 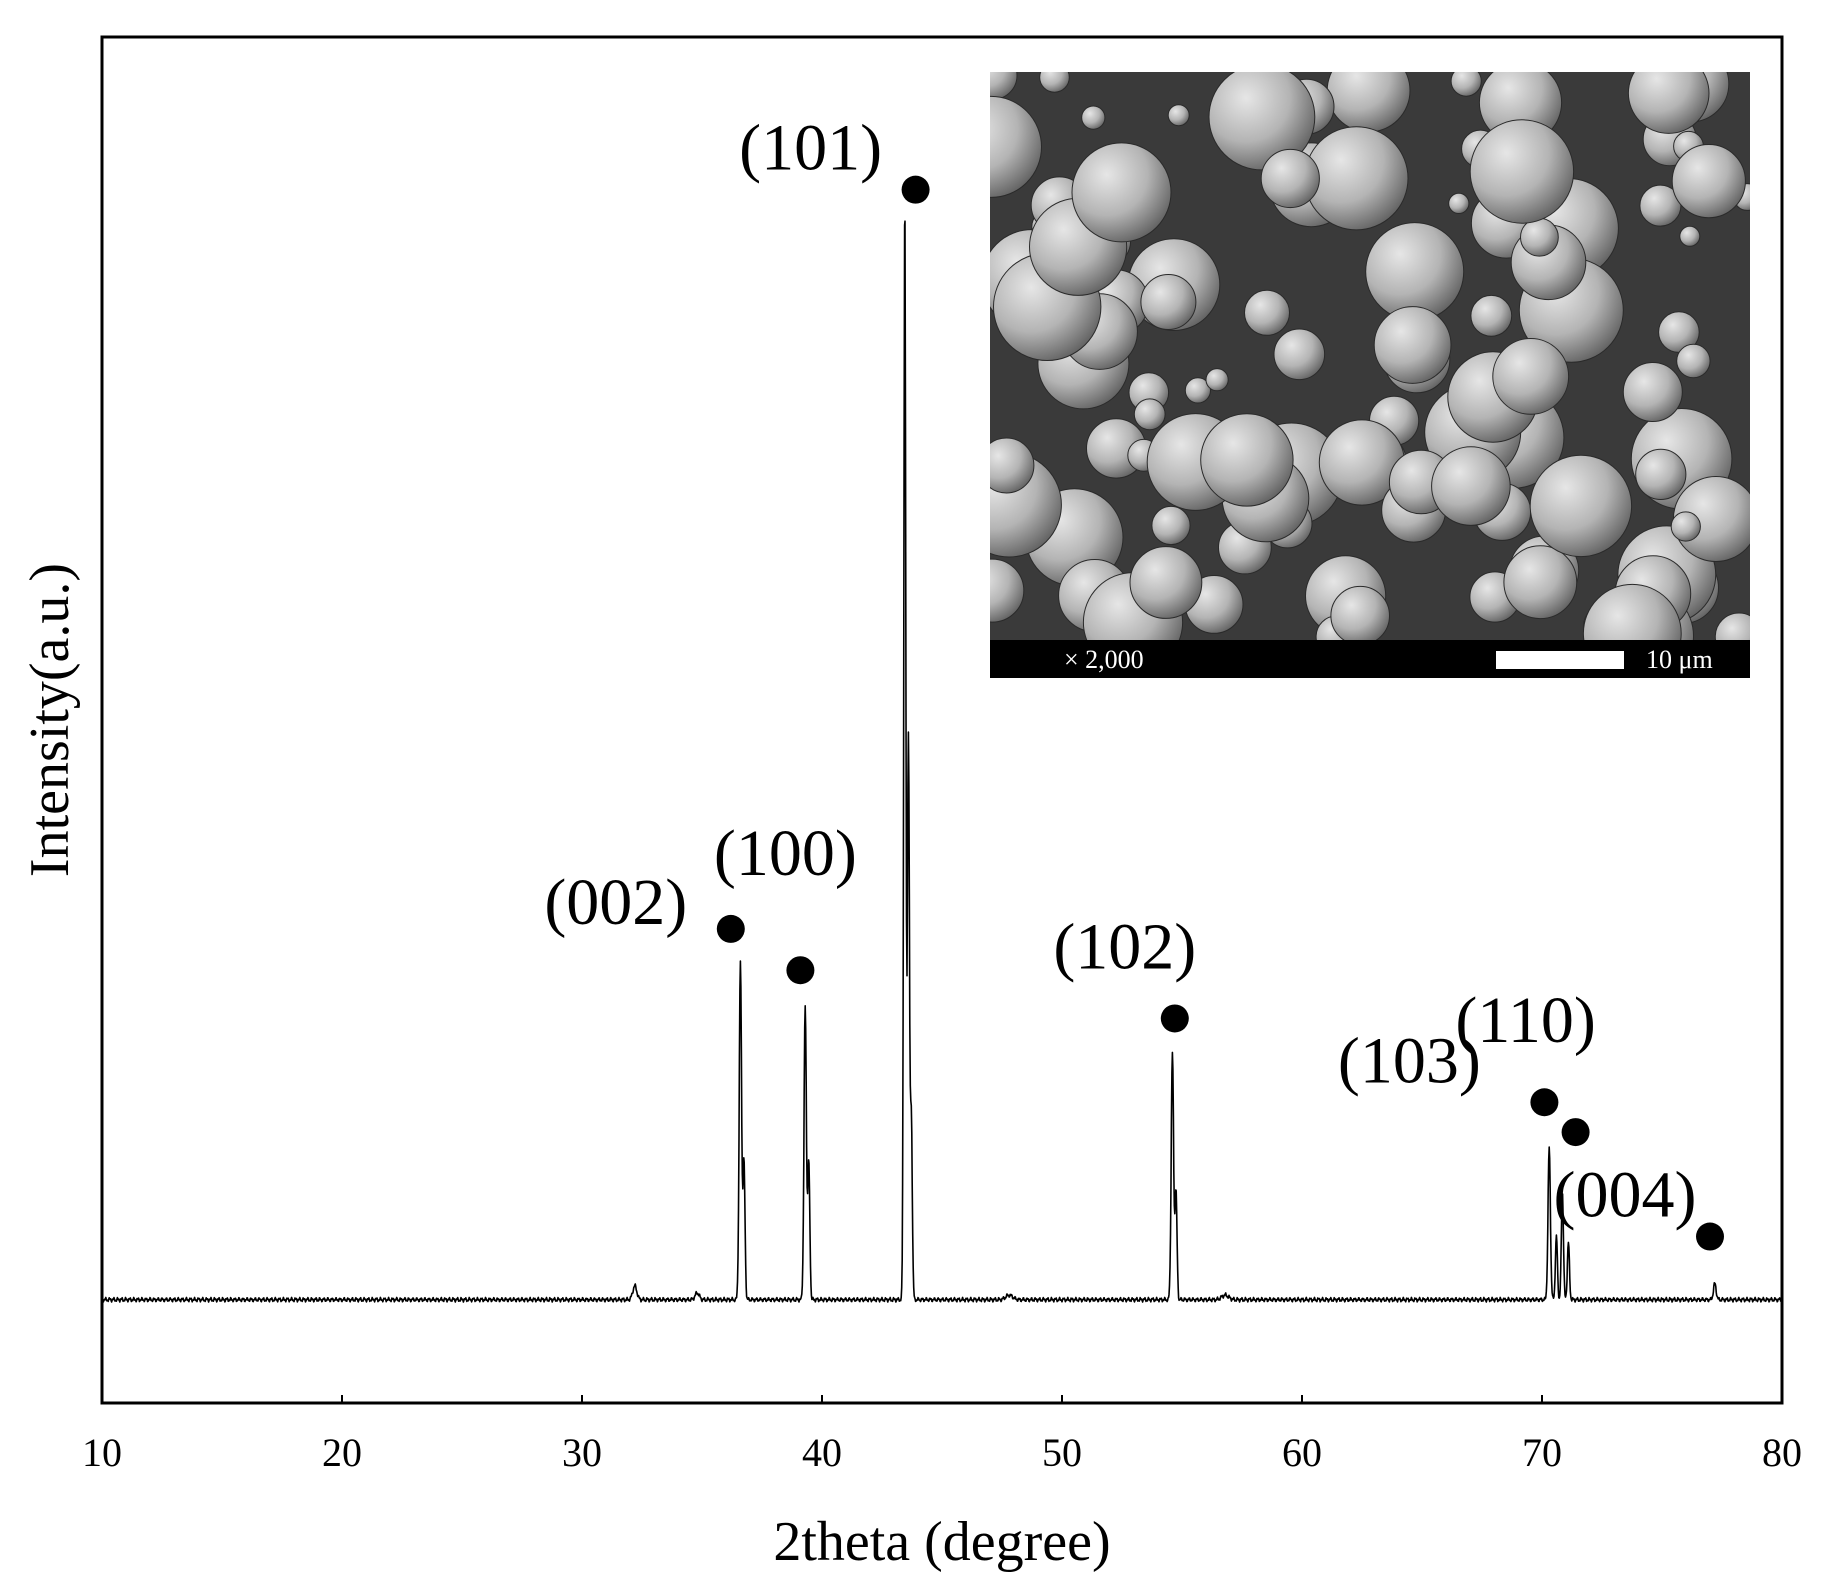 What do you see at coordinates (1560, 660) in the screenshot?
I see `sem-scale-bar` at bounding box center [1560, 660].